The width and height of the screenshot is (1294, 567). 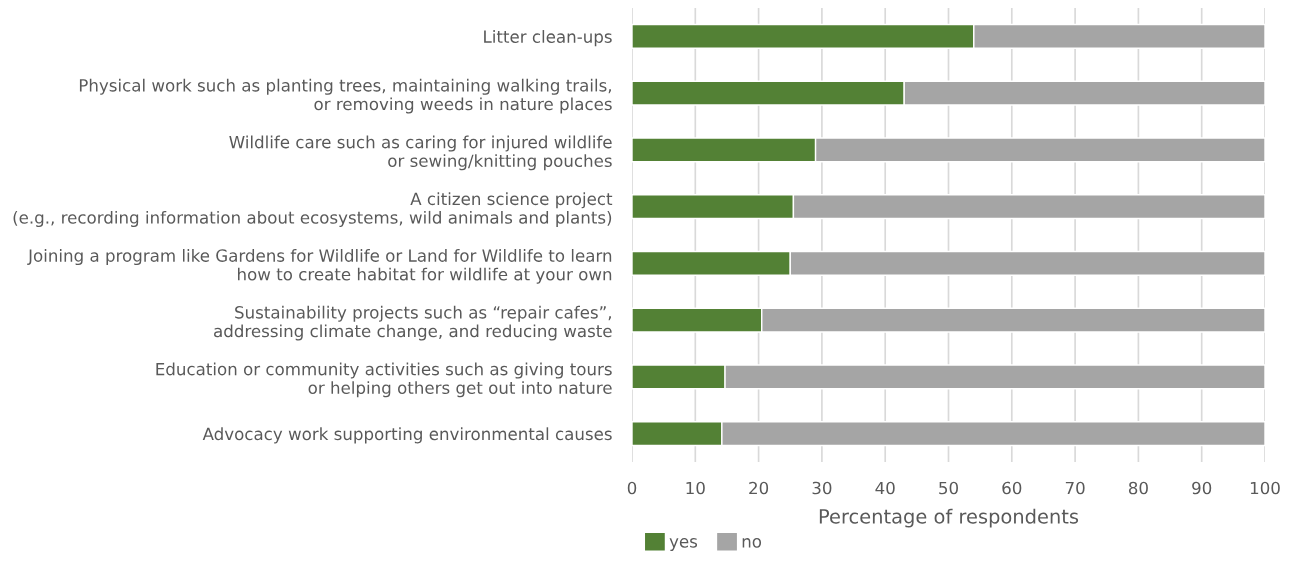 What do you see at coordinates (759, 488) in the screenshot?
I see `x-tick-label: 20` at bounding box center [759, 488].